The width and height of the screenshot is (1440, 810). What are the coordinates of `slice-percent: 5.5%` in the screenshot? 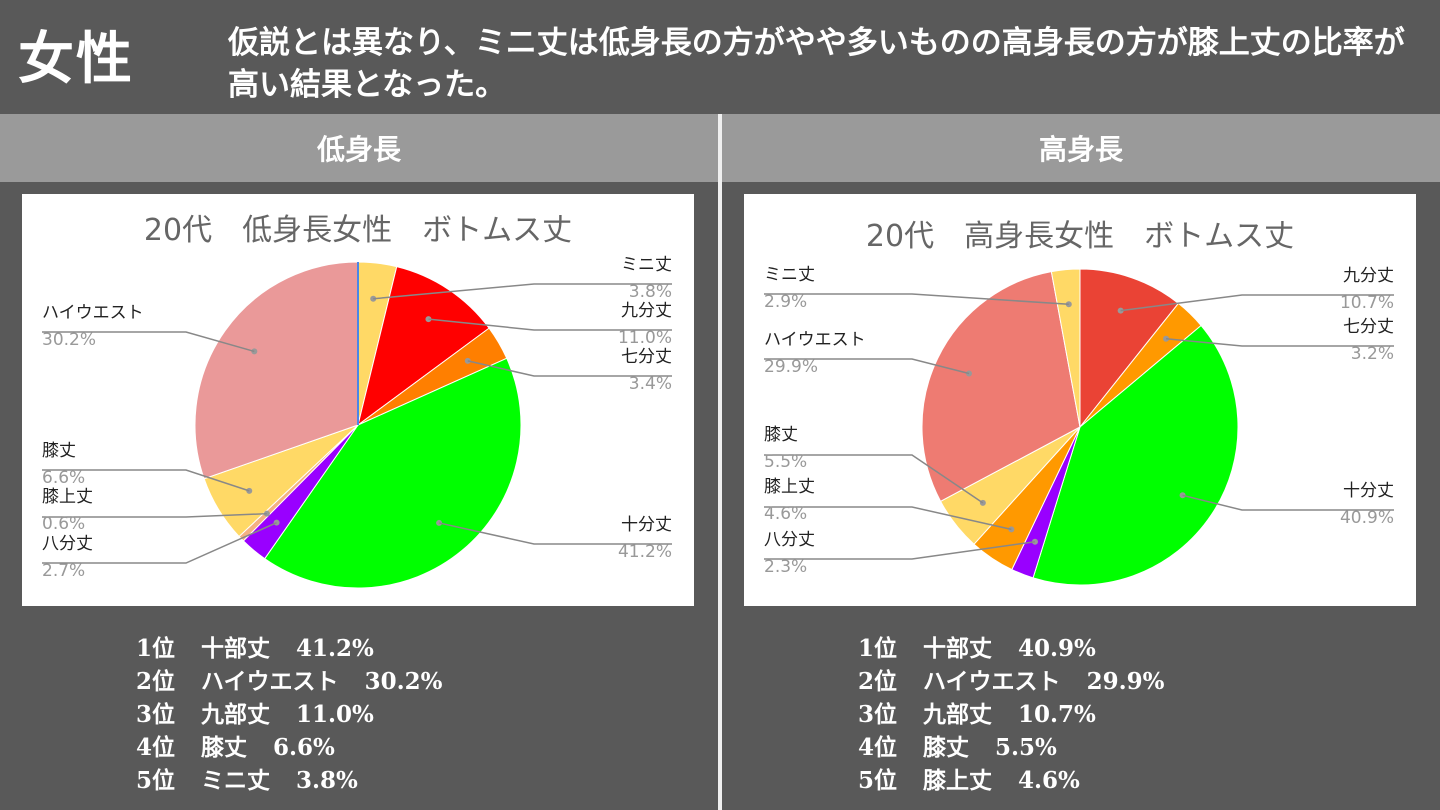 It's located at (785, 462).